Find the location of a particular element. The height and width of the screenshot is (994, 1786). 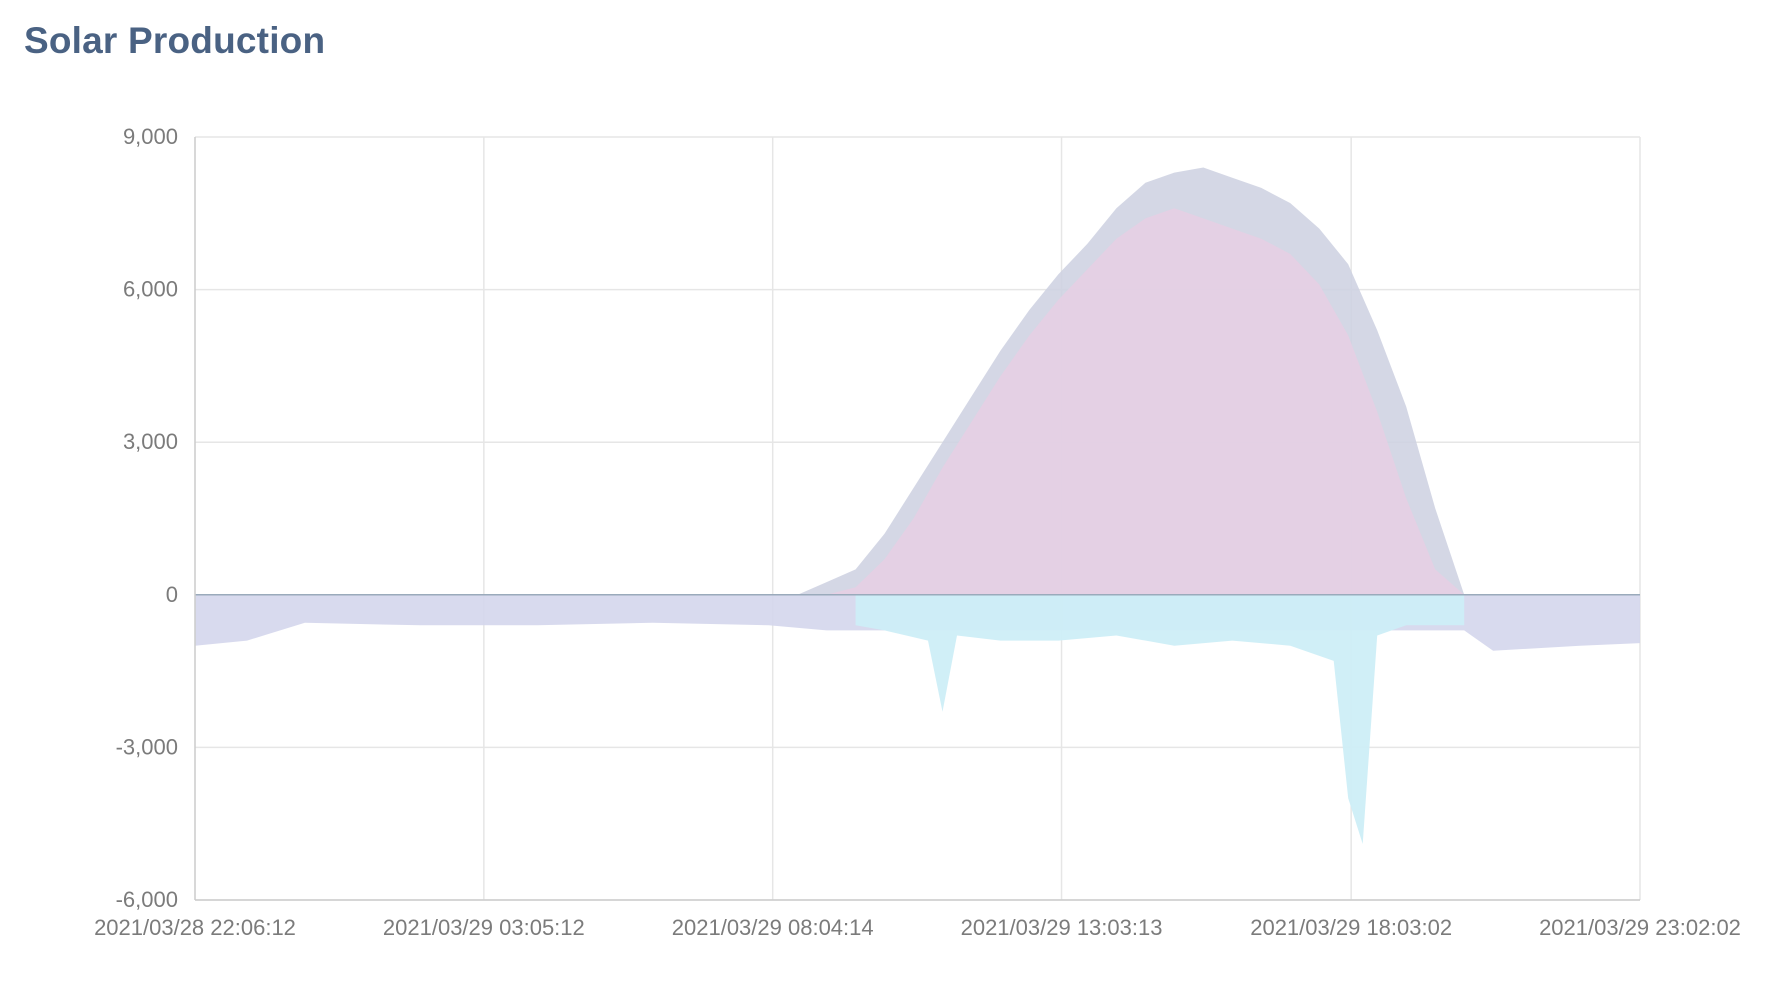

x-tick-label: 2021/03/29 13:03:13 is located at coordinates (1062, 927).